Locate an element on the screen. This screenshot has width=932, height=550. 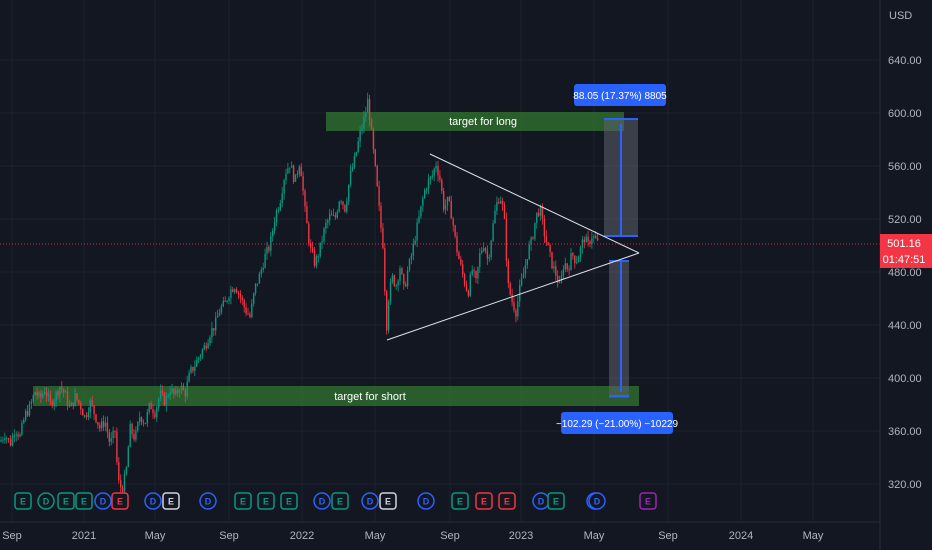
triangle-lower-line is located at coordinates (513, 296).